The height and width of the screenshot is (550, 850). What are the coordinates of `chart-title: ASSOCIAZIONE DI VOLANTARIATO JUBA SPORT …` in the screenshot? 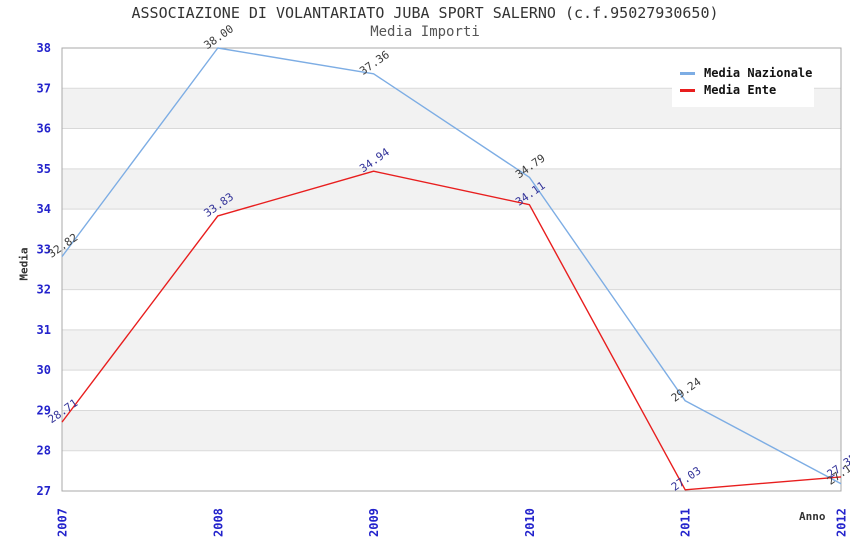 It's located at (425, 13).